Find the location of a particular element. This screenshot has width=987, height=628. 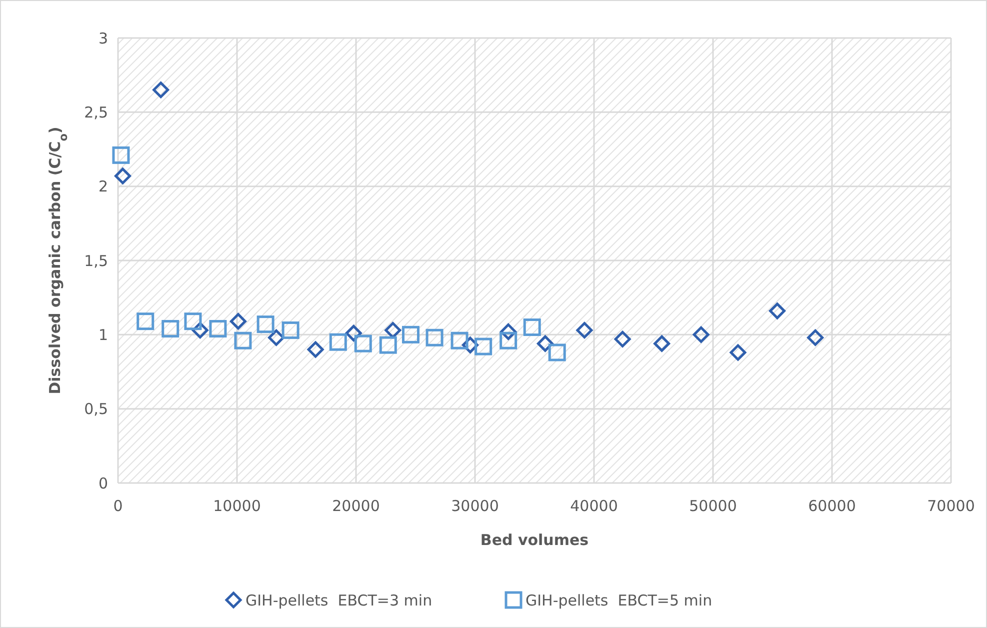

x-tick-label: 40000 is located at coordinates (594, 506).